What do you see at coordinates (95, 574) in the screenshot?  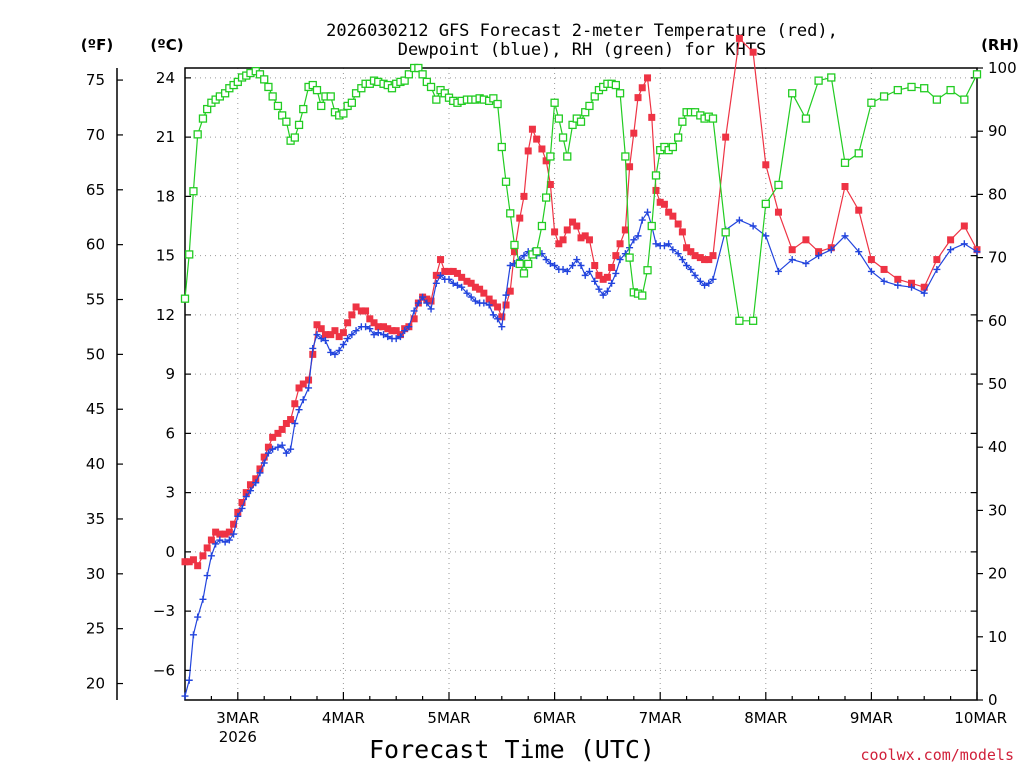 I see `fahrenheit-tick-label: 30` at bounding box center [95, 574].